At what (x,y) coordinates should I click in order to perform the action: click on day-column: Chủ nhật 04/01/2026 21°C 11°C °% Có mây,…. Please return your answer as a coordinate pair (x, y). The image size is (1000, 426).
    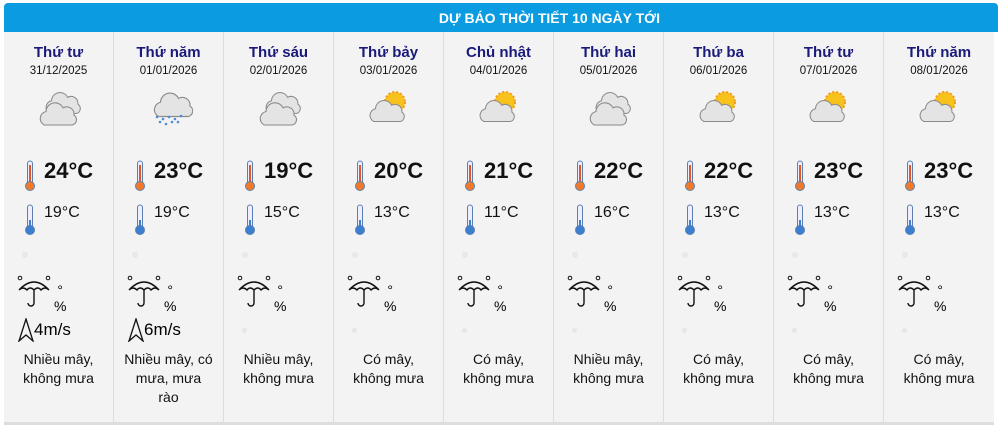
    Looking at the image, I should click on (499, 227).